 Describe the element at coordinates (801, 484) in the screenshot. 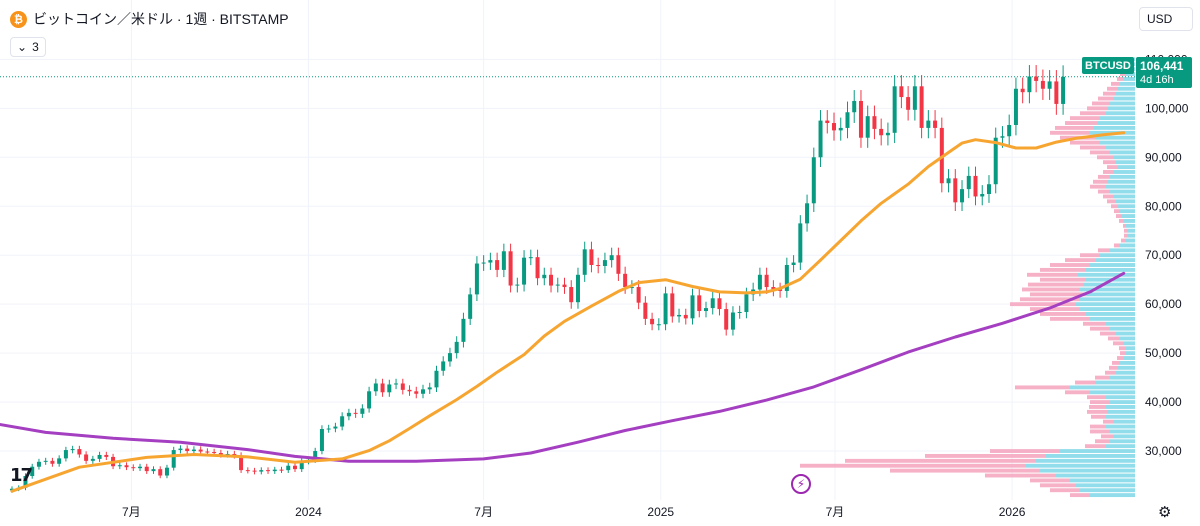

I see `lightning-icon: ⚡` at that location.